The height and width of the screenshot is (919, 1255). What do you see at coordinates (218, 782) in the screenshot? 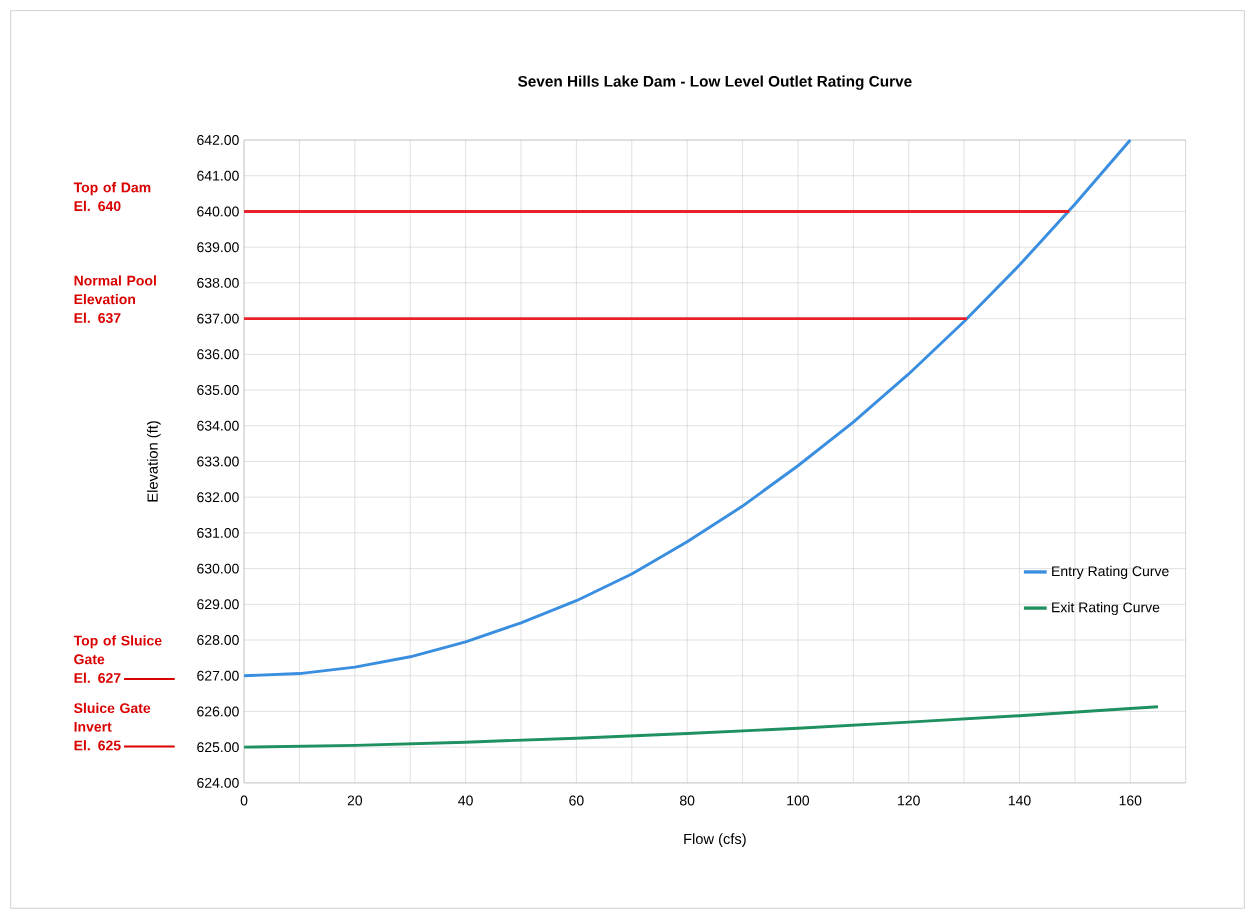
I see `y-tick-label: 624.00` at bounding box center [218, 782].